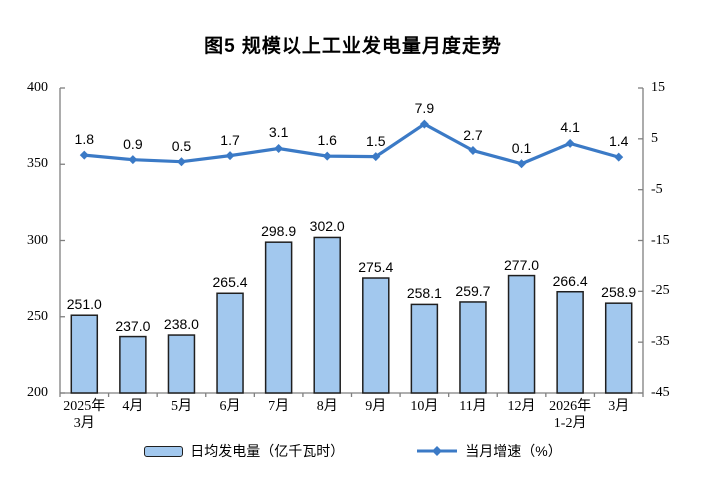 The image size is (706, 501). What do you see at coordinates (351, 144) in the screenshot?
I see `line-series` at bounding box center [351, 144].